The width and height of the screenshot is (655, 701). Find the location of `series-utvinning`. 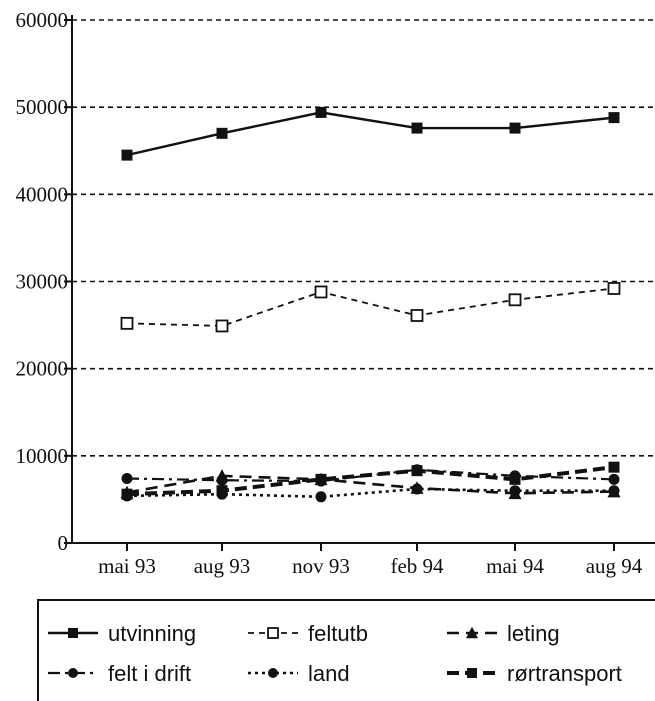

series-utvinning is located at coordinates (370, 133).